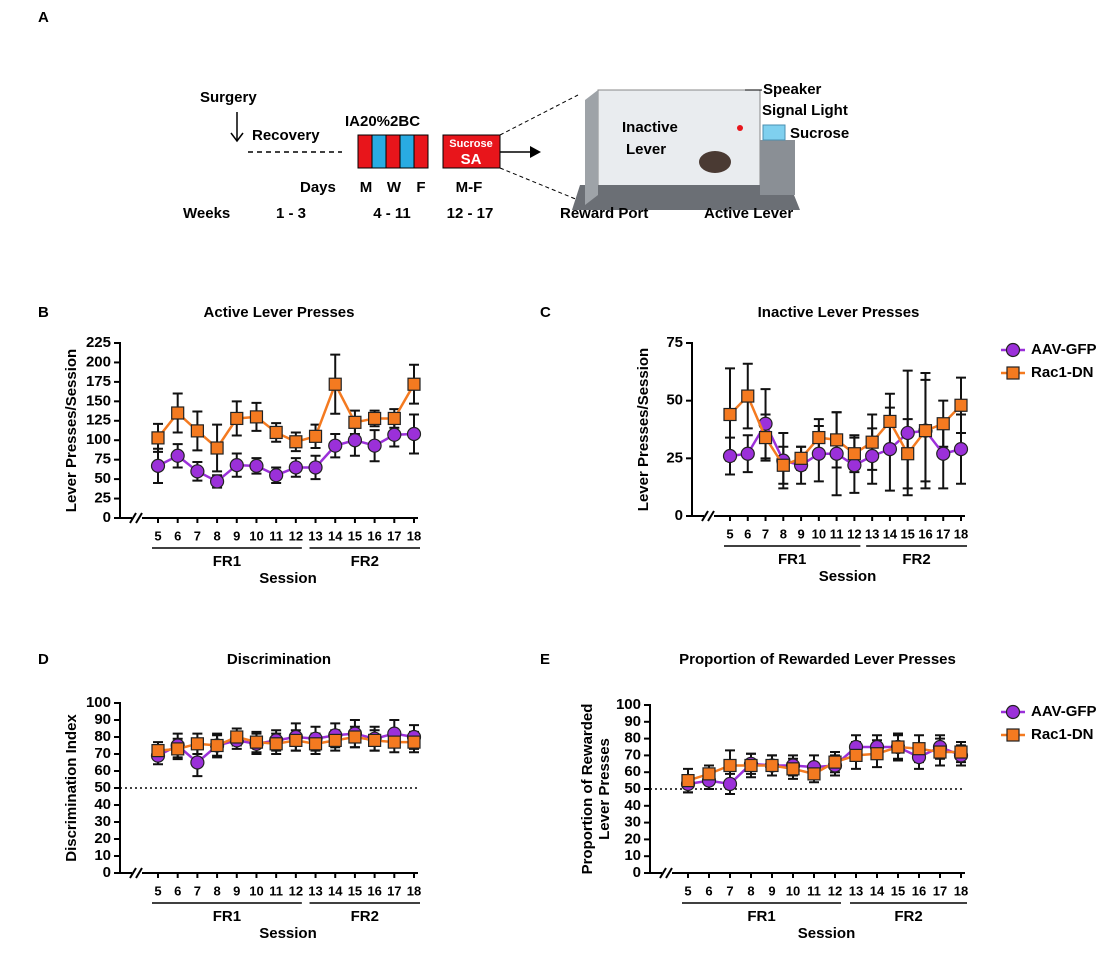  Describe the element at coordinates (715, 162) in the screenshot. I see `mouse` at that location.